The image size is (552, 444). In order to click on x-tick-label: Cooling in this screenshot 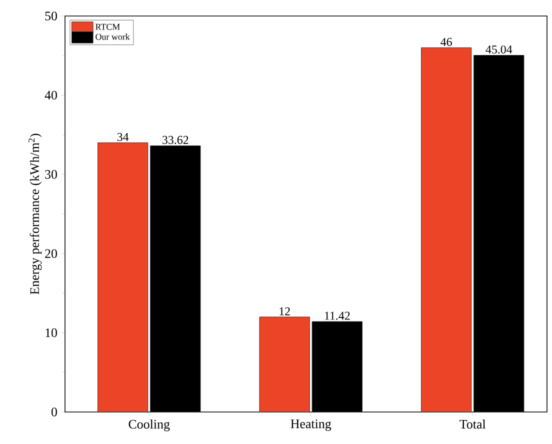, I will do `click(149, 426)`.